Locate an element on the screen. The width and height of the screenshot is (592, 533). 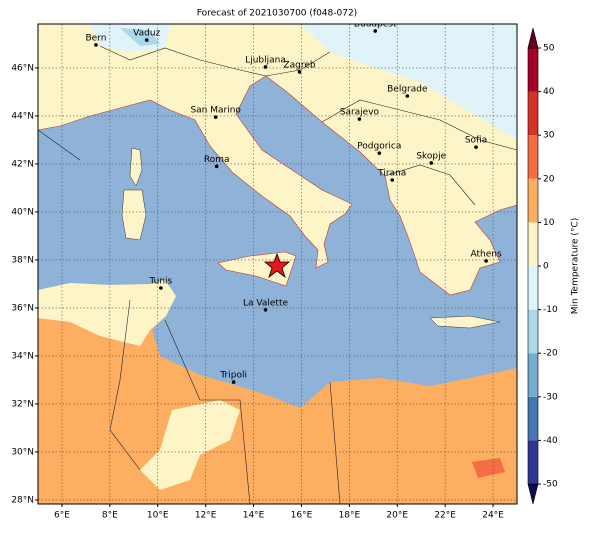
sardinia is located at coordinates (134, 215).